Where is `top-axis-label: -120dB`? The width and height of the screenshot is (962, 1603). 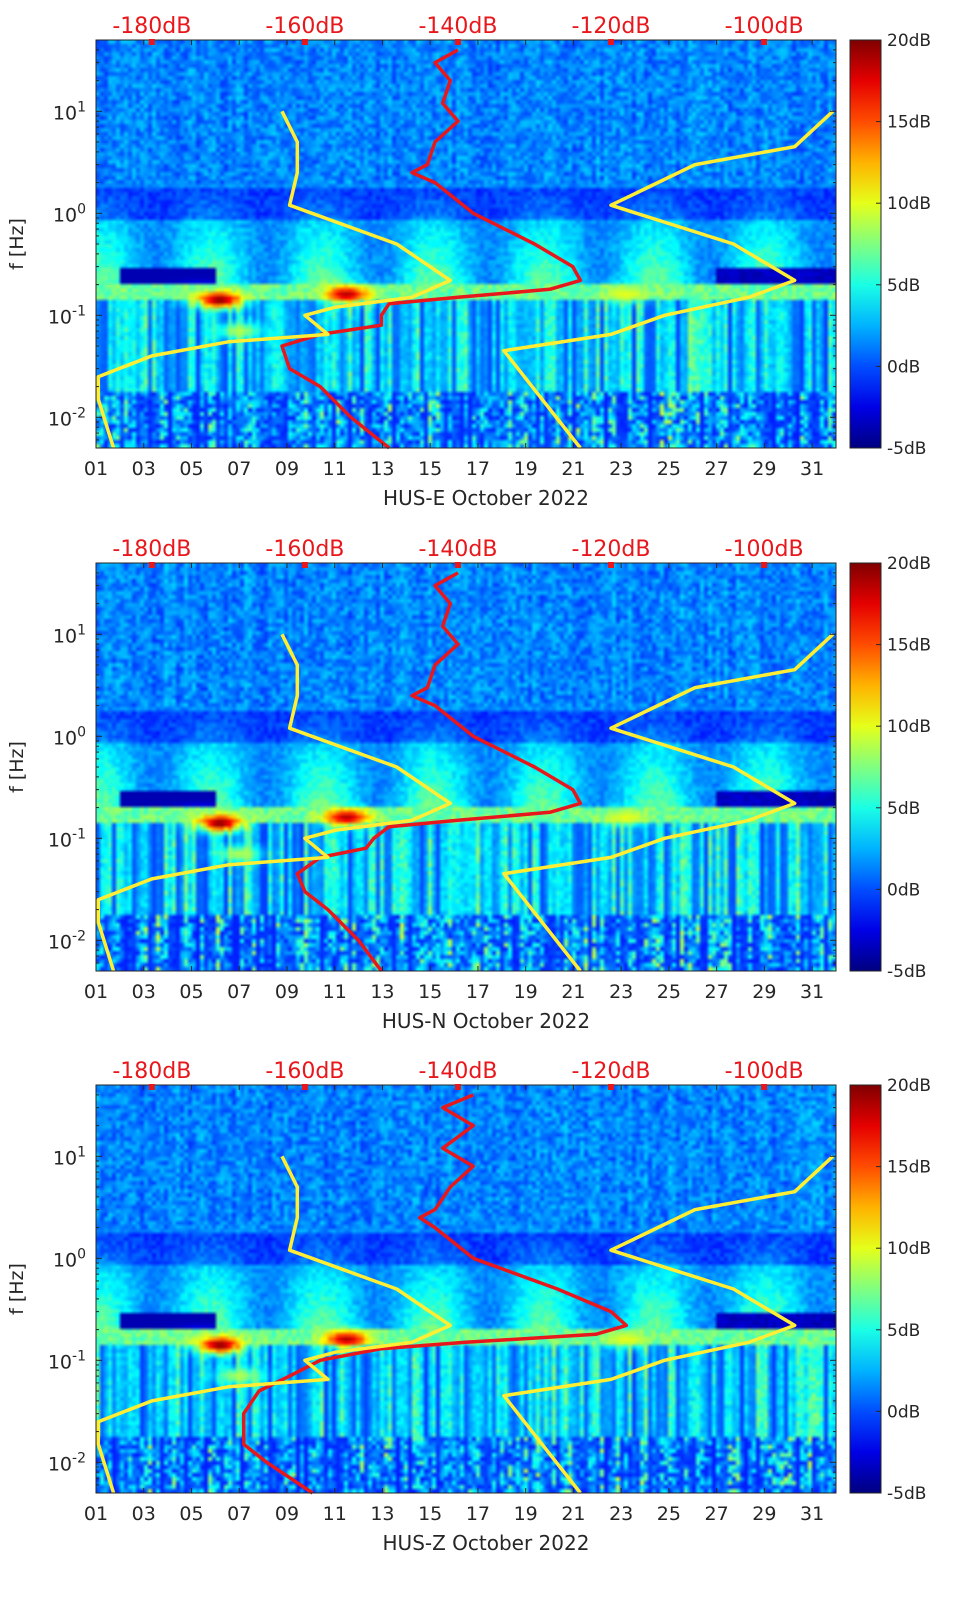
top-axis-label: -120dB is located at coordinates (611, 1071).